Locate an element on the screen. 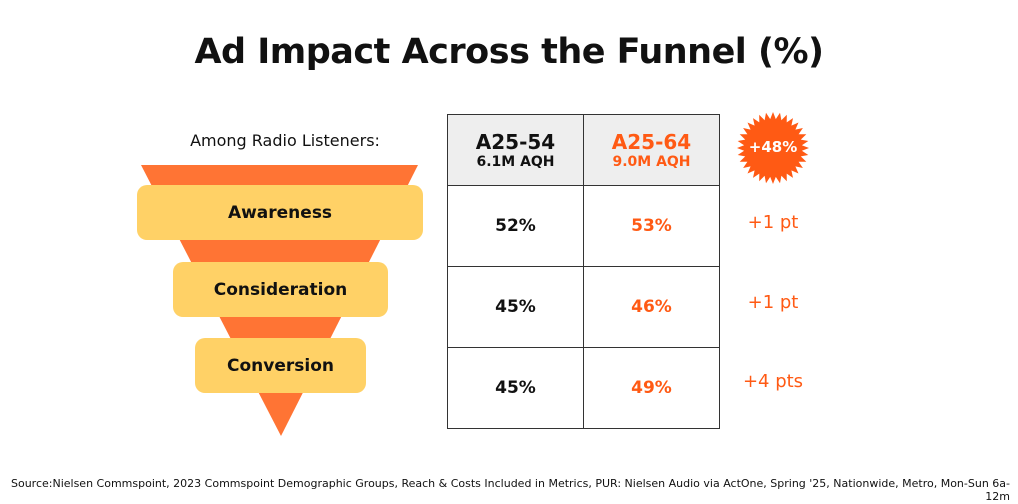  page-title: Ad Impact Across the Funnel (%) is located at coordinates (509, 52).